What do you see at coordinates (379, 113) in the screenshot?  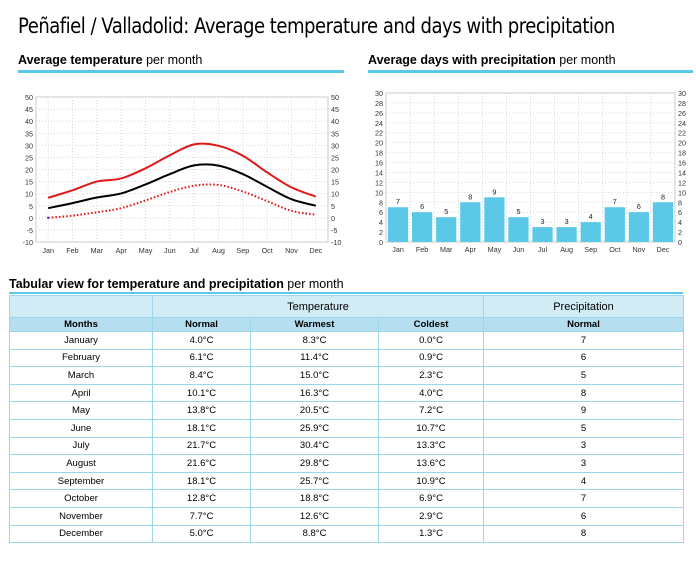 I see `y-tick-label-left: 26` at bounding box center [379, 113].